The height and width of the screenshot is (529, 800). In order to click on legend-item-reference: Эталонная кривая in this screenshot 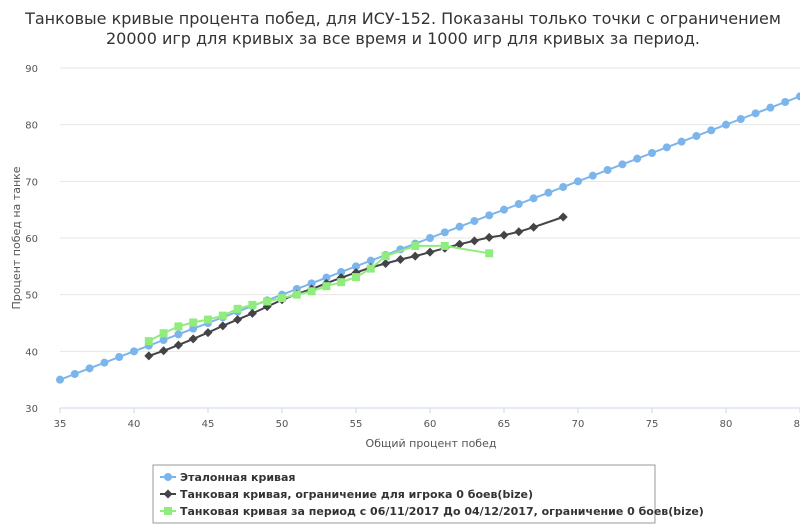, I will do `click(228, 477)`.